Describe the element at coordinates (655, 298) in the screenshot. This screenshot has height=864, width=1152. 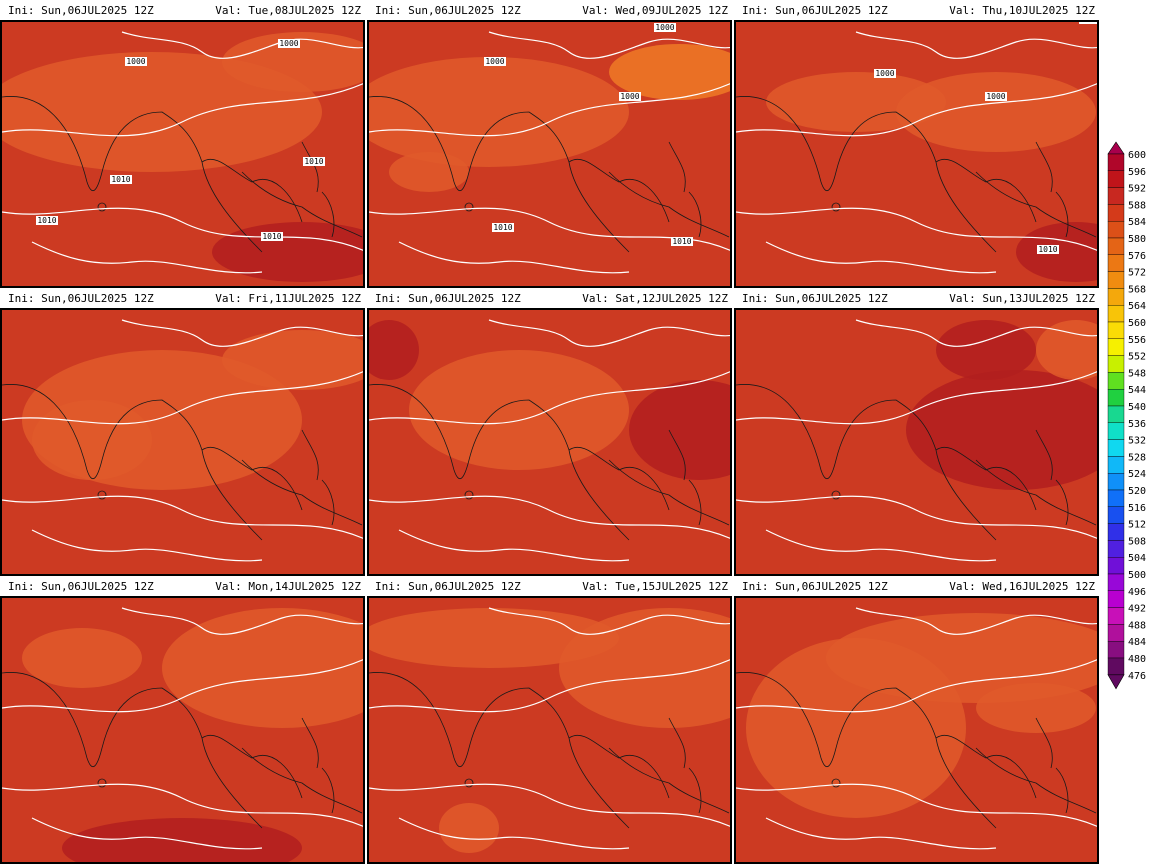
I see `valid-time-label: Val: Sat,12JUL2025 12Z` at that location.